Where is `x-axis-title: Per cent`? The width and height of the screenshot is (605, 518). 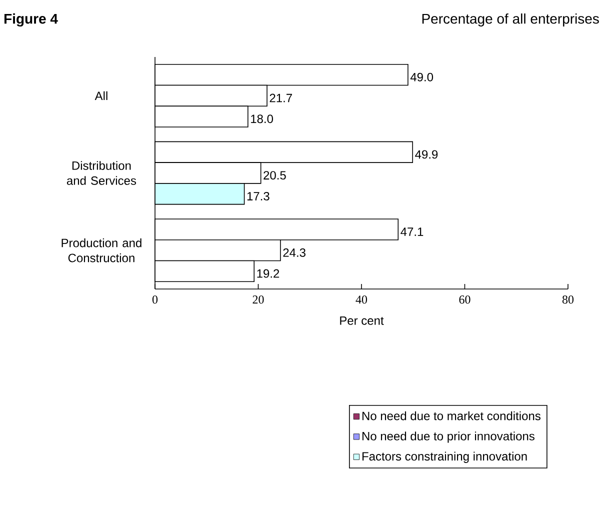 x-axis-title: Per cent is located at coordinates (362, 320).